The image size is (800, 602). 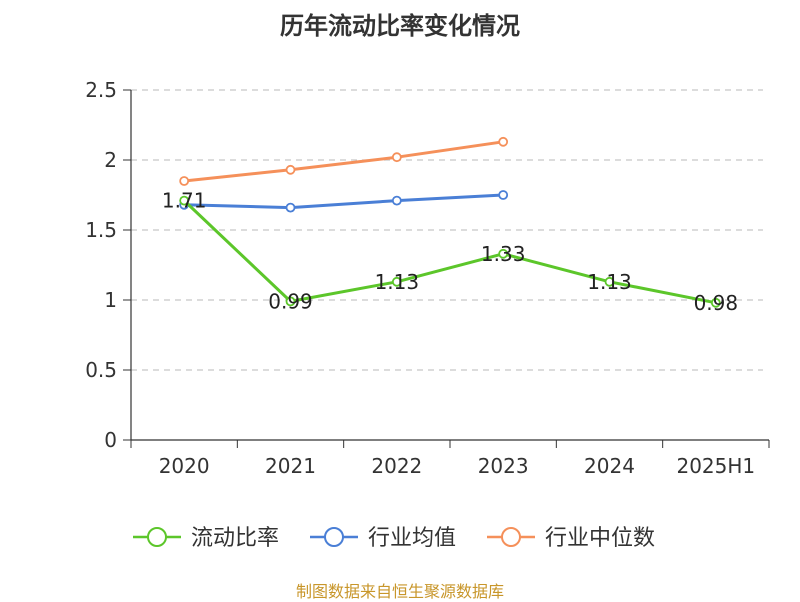 I want to click on legend-item: 流动比率, so click(x=206, y=538).